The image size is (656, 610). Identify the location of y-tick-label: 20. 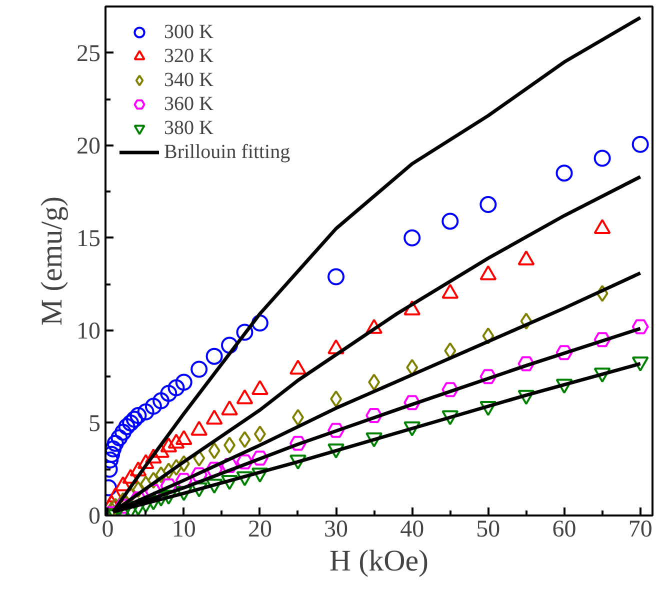
(88, 146).